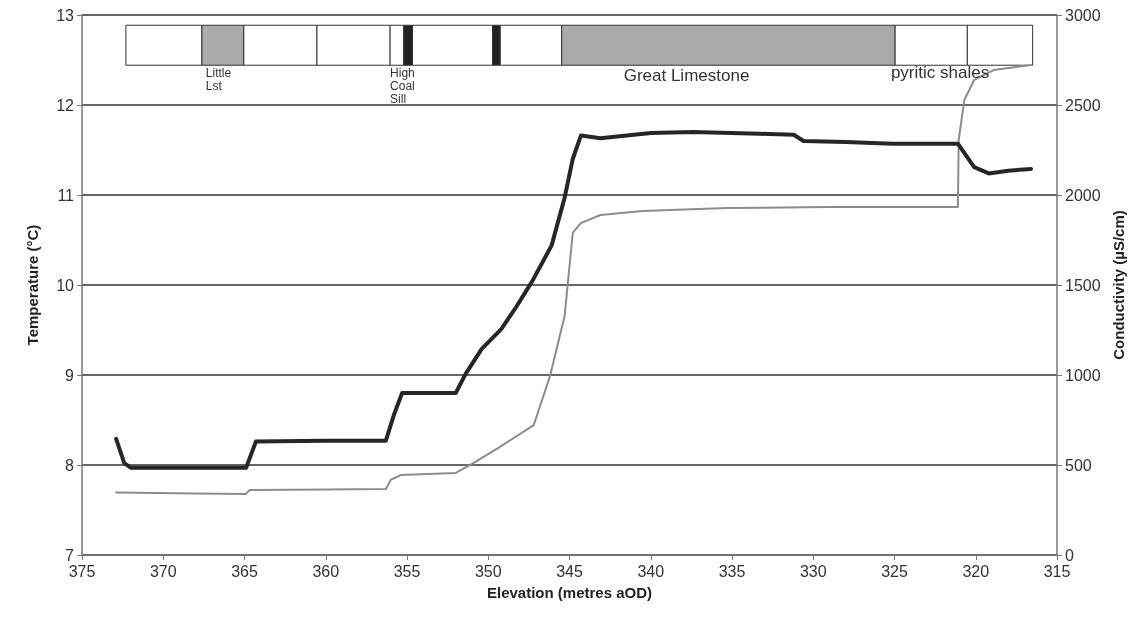  I want to click on y2-tick-label: 0, so click(1069, 555).